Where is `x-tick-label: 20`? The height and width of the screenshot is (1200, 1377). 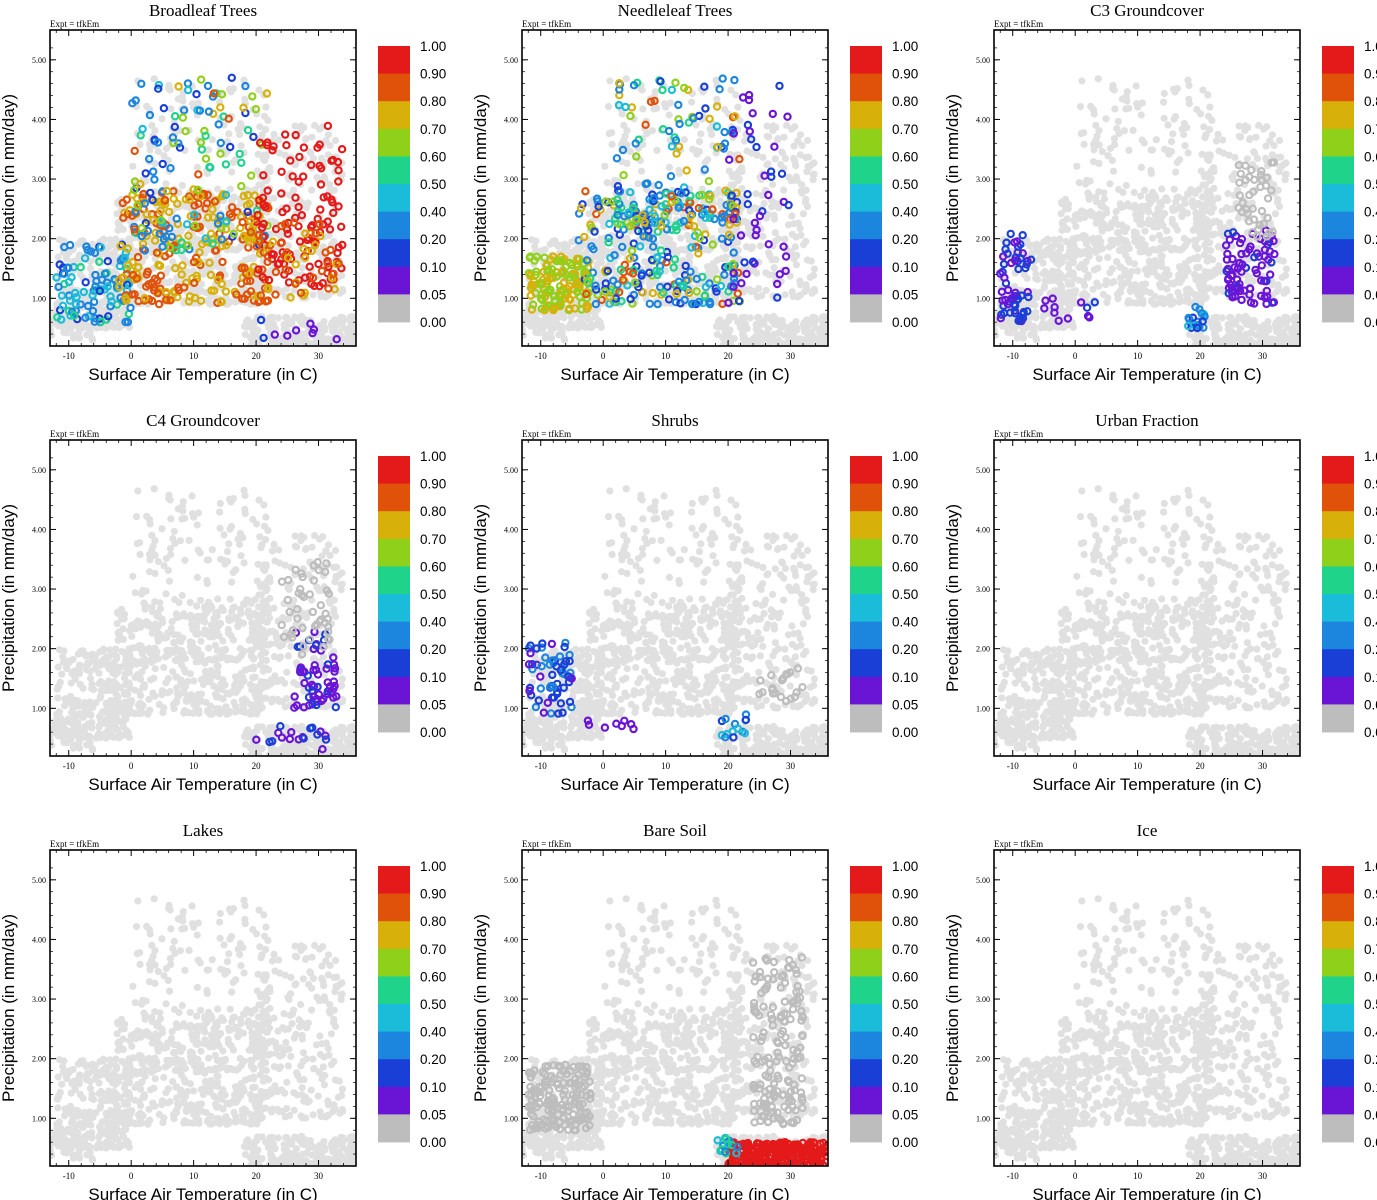 x-tick-label: 20 is located at coordinates (729, 356).